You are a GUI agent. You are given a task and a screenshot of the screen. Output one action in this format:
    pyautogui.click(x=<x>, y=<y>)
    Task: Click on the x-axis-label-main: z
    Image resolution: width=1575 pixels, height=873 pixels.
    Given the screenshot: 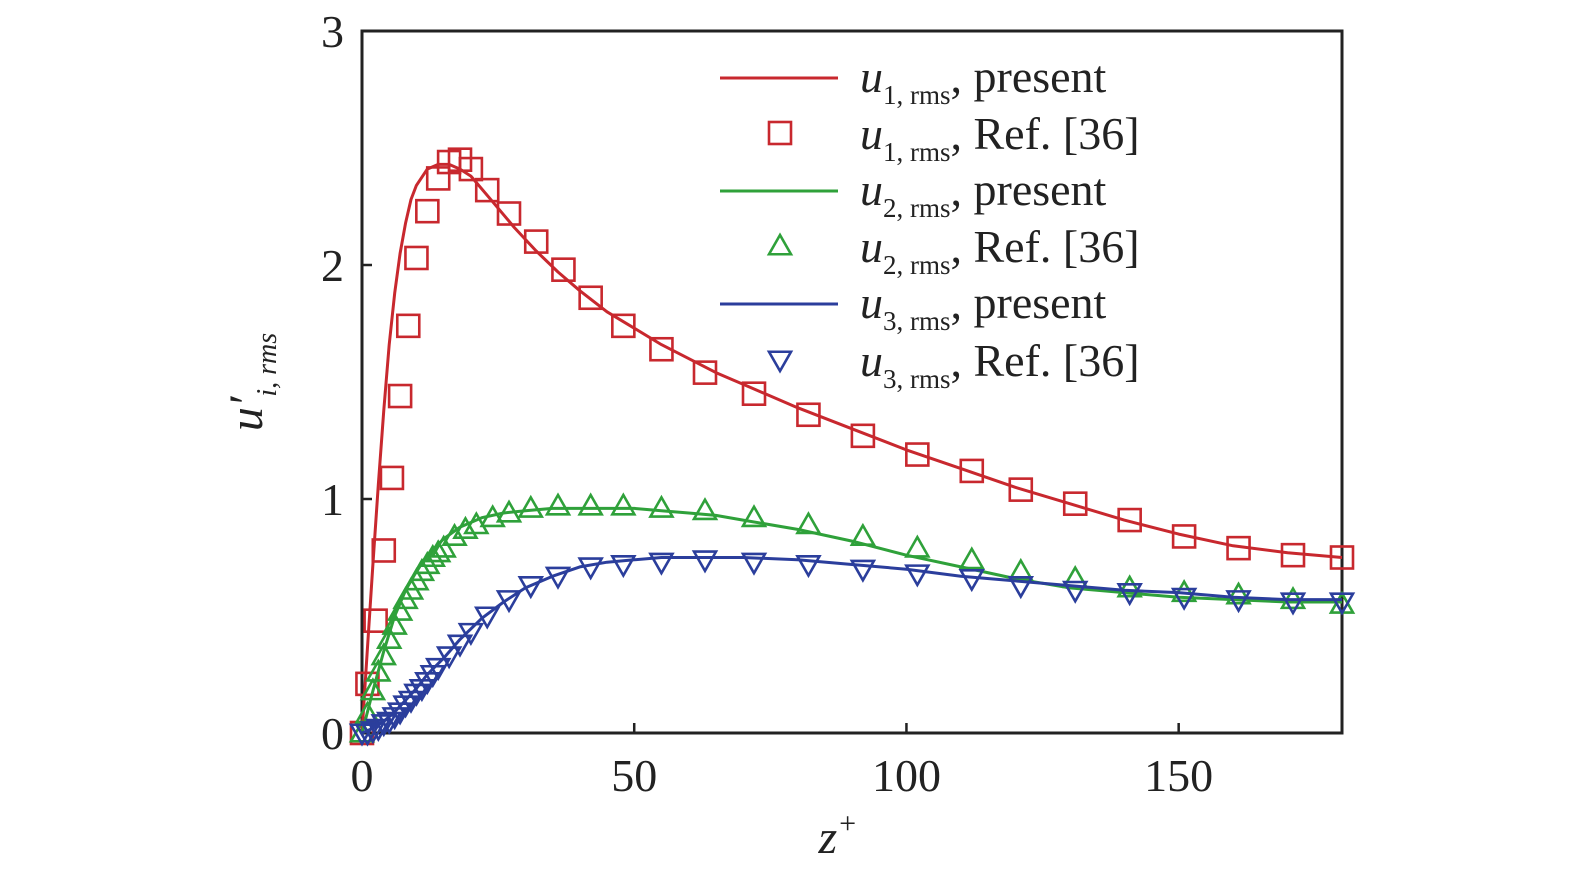 What is the action you would take?
    pyautogui.click(x=828, y=837)
    